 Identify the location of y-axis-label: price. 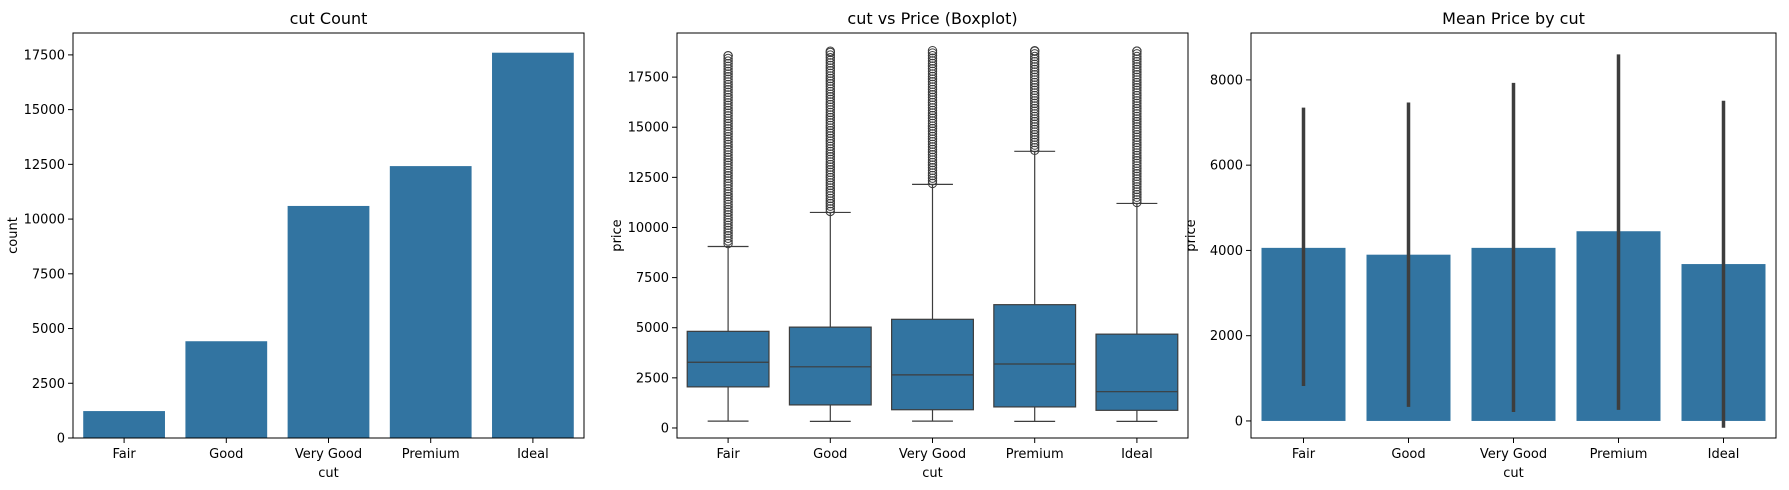
(617, 235).